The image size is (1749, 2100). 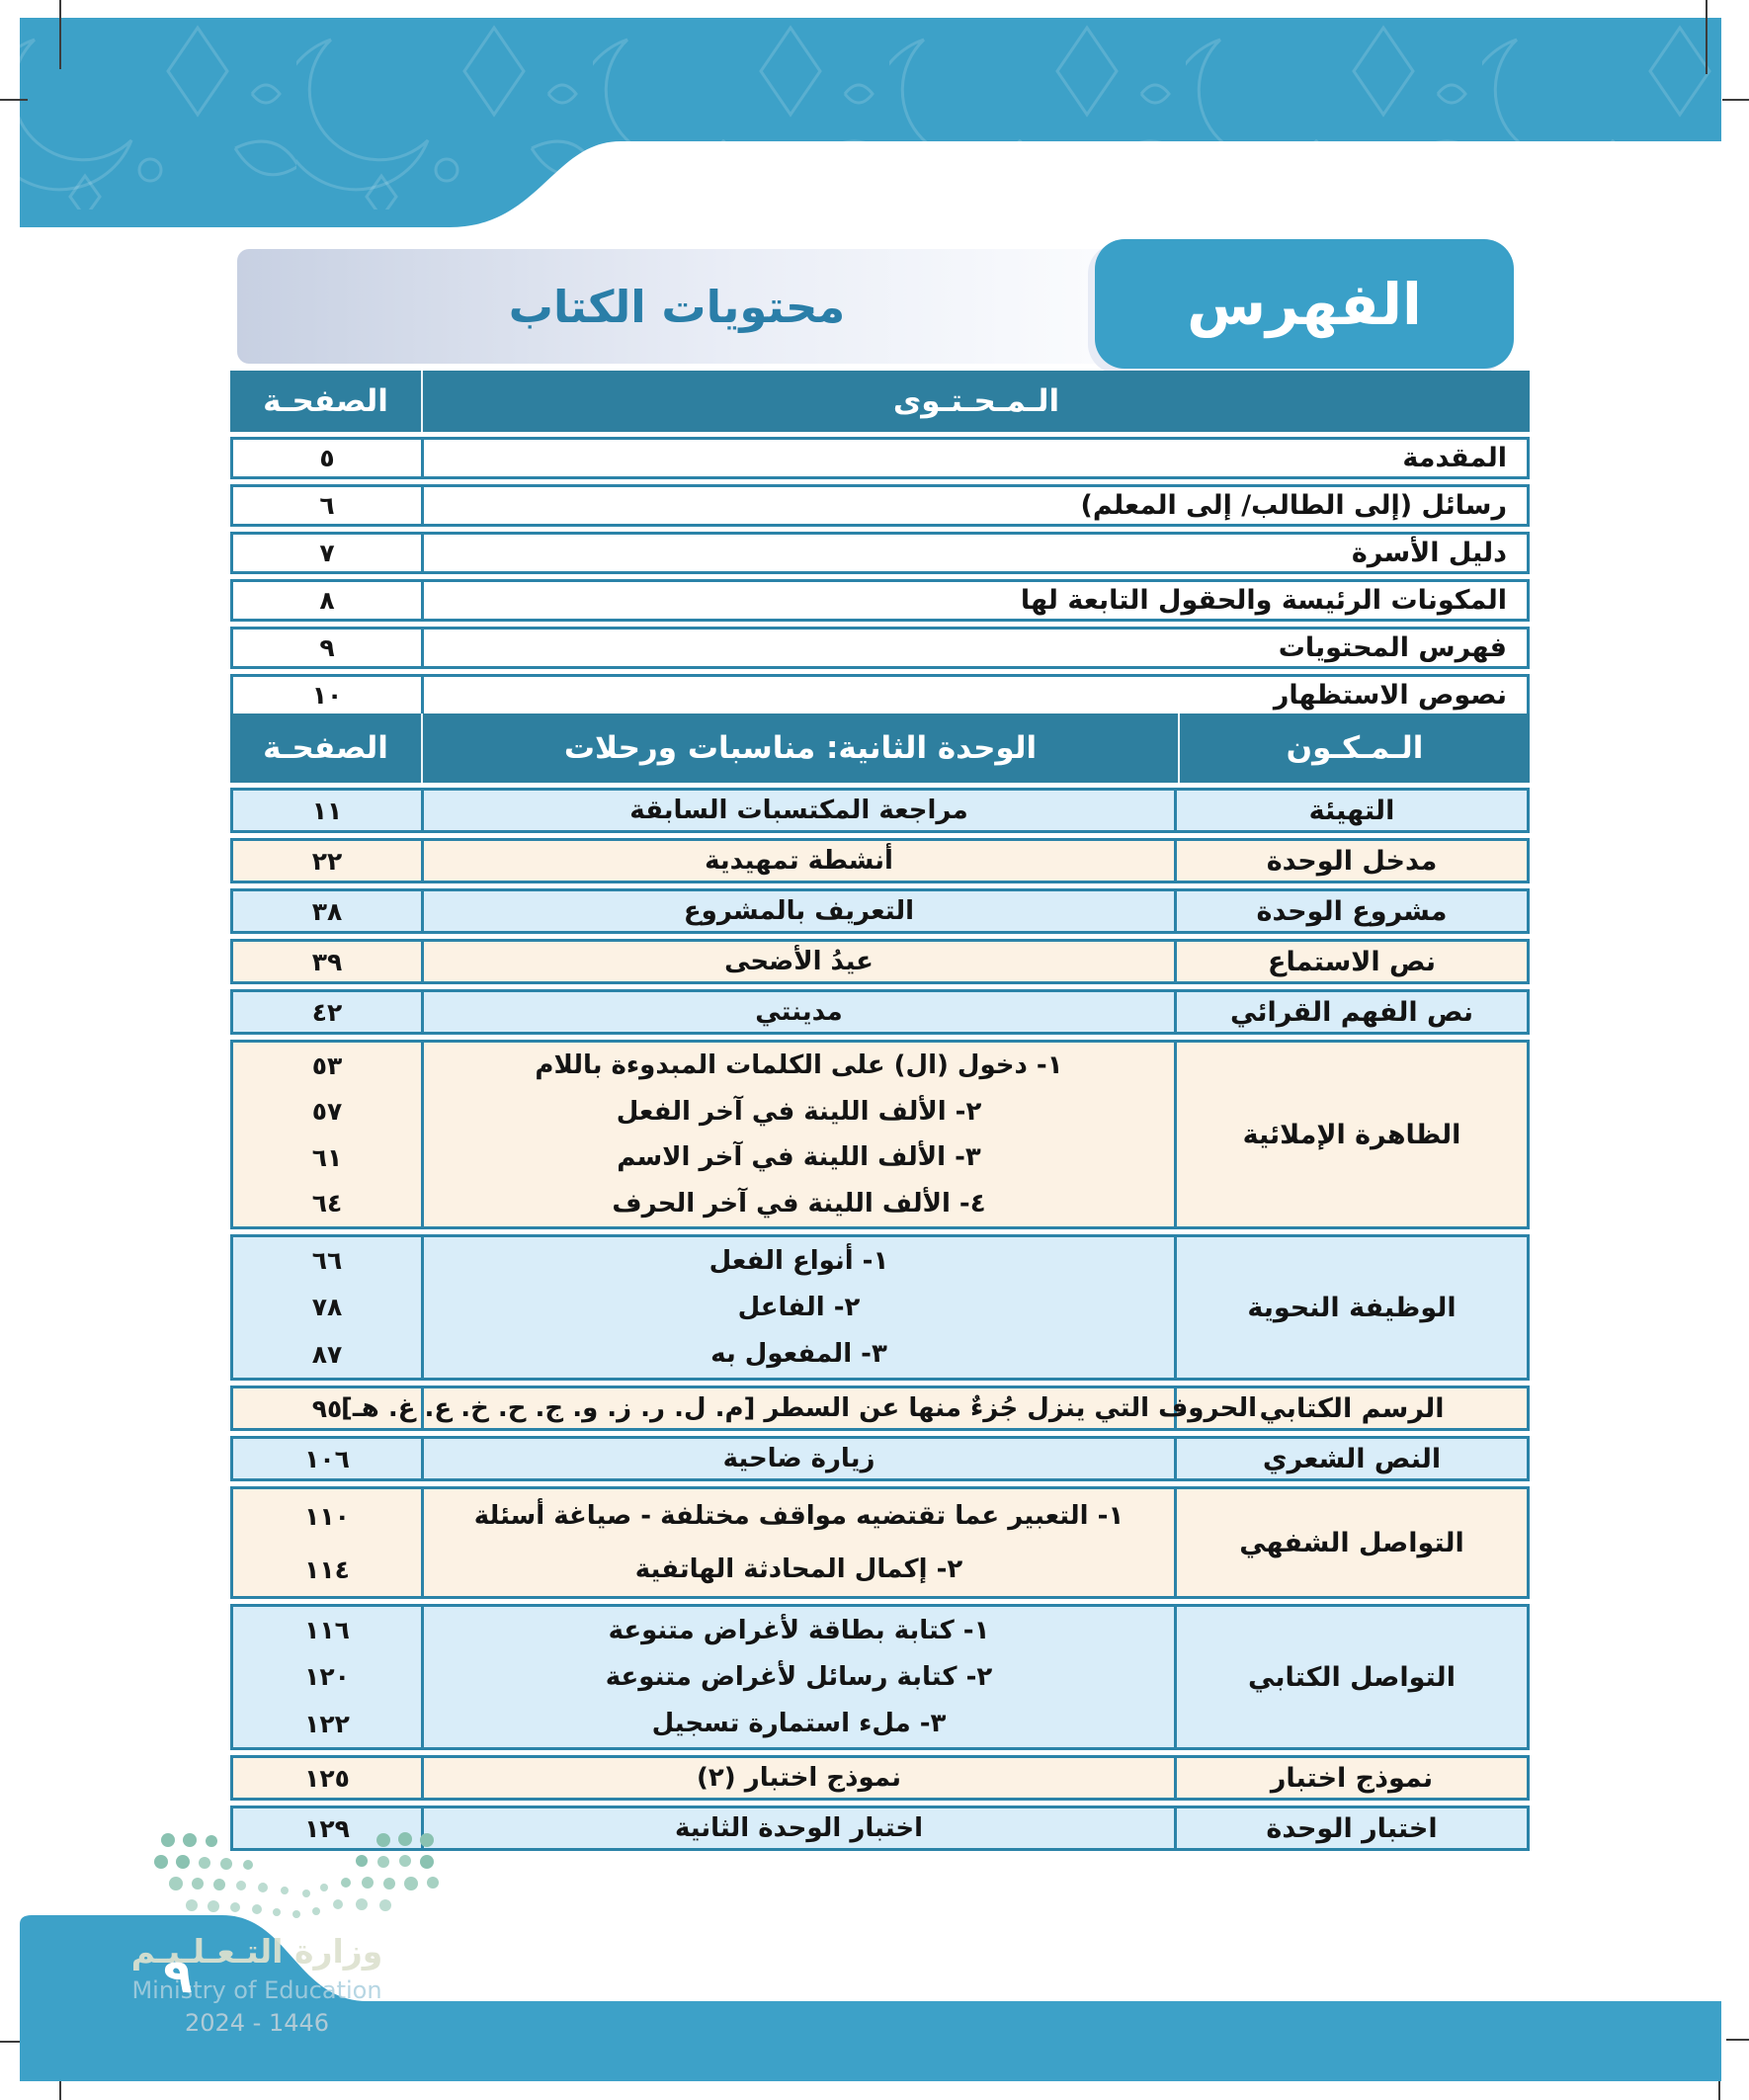 I want to click on lesson-title: ١- أنواع الفعل, so click(x=798, y=1260).